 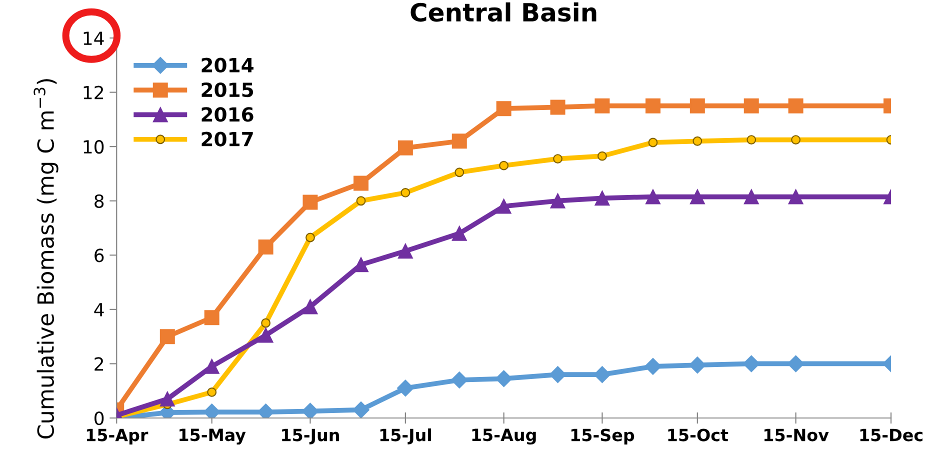 What do you see at coordinates (99, 309) in the screenshot?
I see `y-tick-label: 4` at bounding box center [99, 309].